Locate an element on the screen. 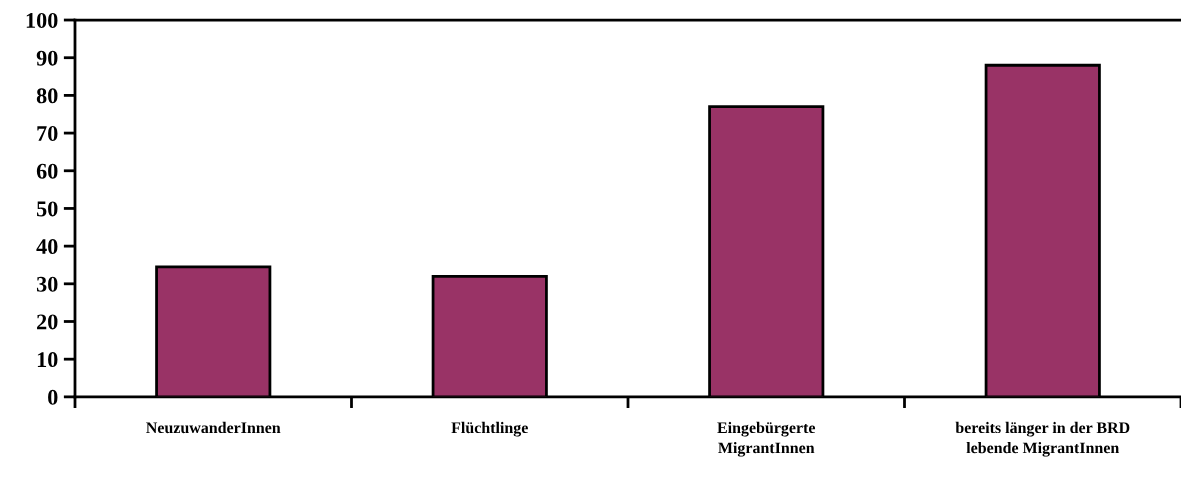 The image size is (1181, 477). y-tick-label: 10 is located at coordinates (47, 360).